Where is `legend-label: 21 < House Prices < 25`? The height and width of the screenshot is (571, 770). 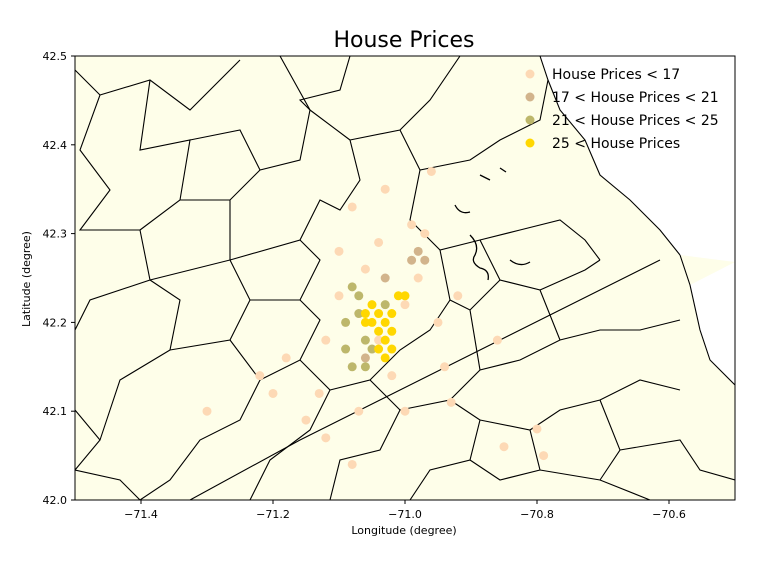 legend-label: 21 < House Prices < 25 is located at coordinates (635, 121).